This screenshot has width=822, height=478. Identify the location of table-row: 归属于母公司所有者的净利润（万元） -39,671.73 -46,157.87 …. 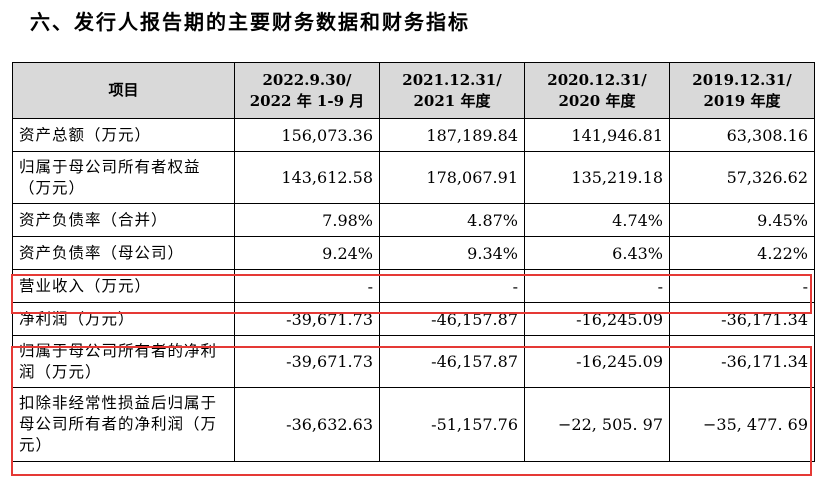
(413, 361).